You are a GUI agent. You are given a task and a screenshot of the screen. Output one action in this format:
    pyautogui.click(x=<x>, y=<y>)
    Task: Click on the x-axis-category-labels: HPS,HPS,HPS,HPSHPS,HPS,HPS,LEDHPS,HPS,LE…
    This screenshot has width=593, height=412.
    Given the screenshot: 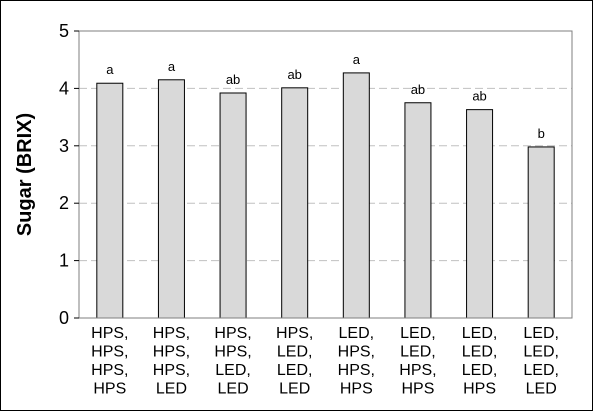 What is the action you would take?
    pyautogui.click(x=325, y=361)
    